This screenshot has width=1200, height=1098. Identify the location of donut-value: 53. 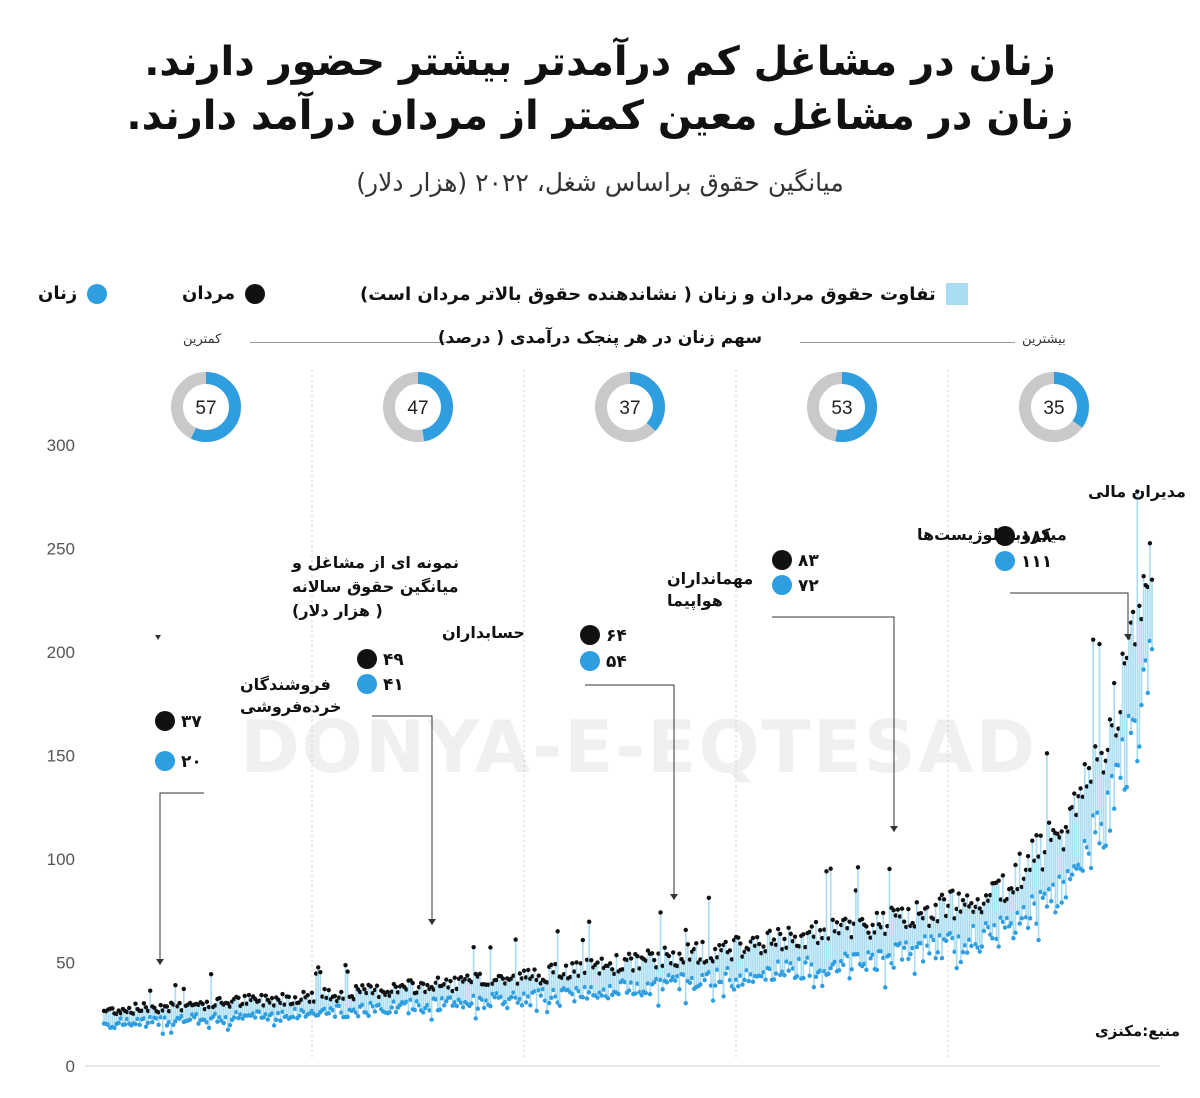
(841, 408).